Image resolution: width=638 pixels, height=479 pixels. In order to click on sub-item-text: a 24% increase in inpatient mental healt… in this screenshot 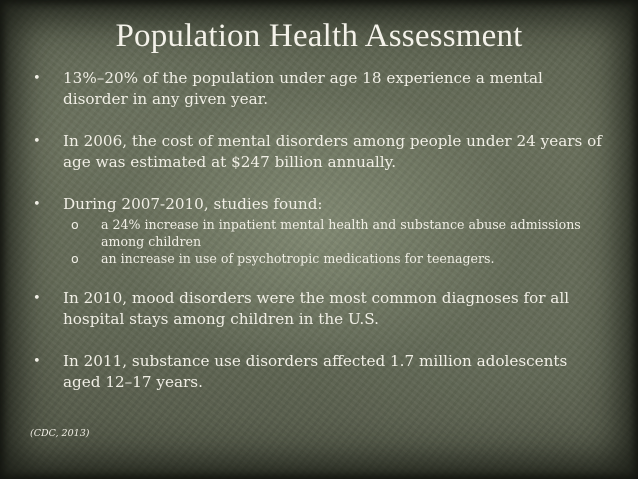, I will do `click(341, 233)`.